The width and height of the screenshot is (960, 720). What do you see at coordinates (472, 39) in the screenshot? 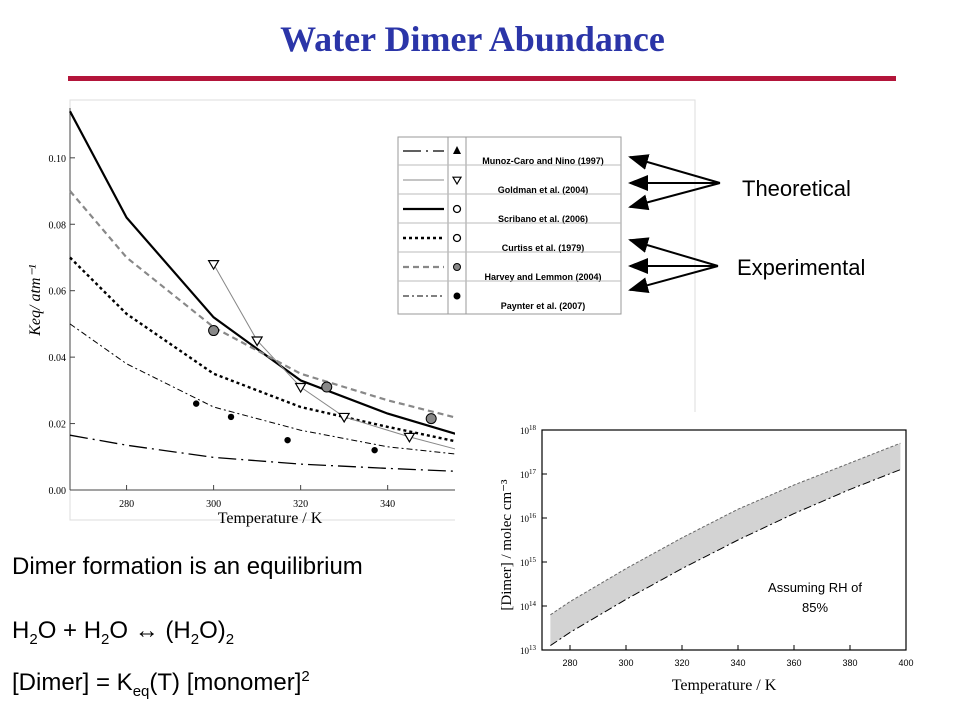
I see `slide-title: Water Dimer Abundance` at bounding box center [472, 39].